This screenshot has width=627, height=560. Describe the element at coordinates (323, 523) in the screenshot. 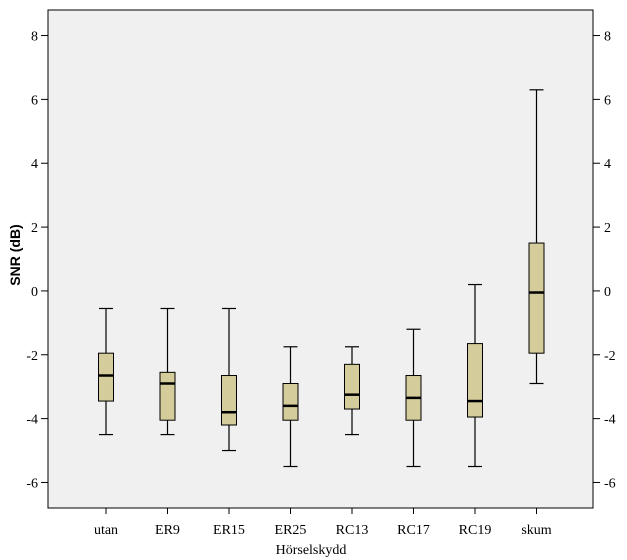

I see `x-axis: utan ER9 ER15 ER25 RC13 RC17 RC19 skum` at that location.